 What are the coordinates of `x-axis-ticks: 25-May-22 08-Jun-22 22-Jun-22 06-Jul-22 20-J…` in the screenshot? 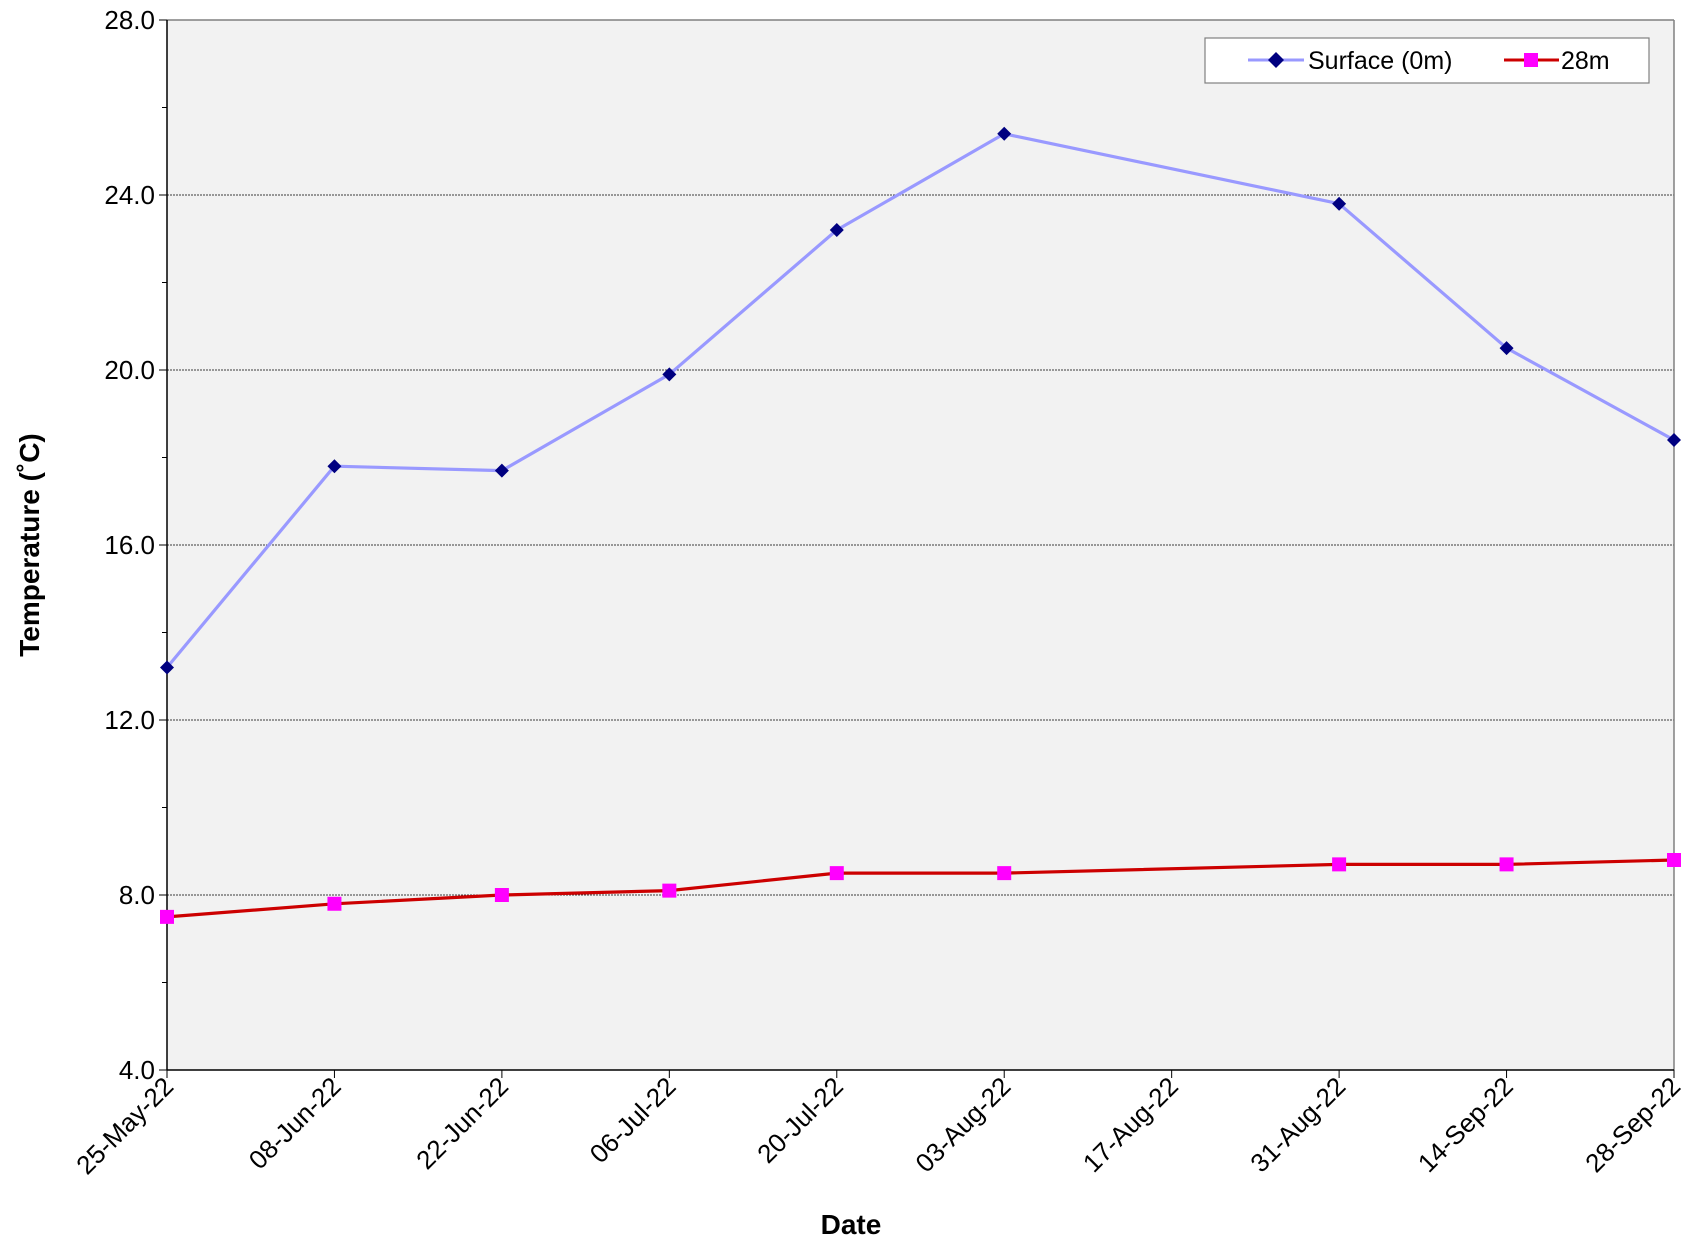 It's located at (878, 1125).